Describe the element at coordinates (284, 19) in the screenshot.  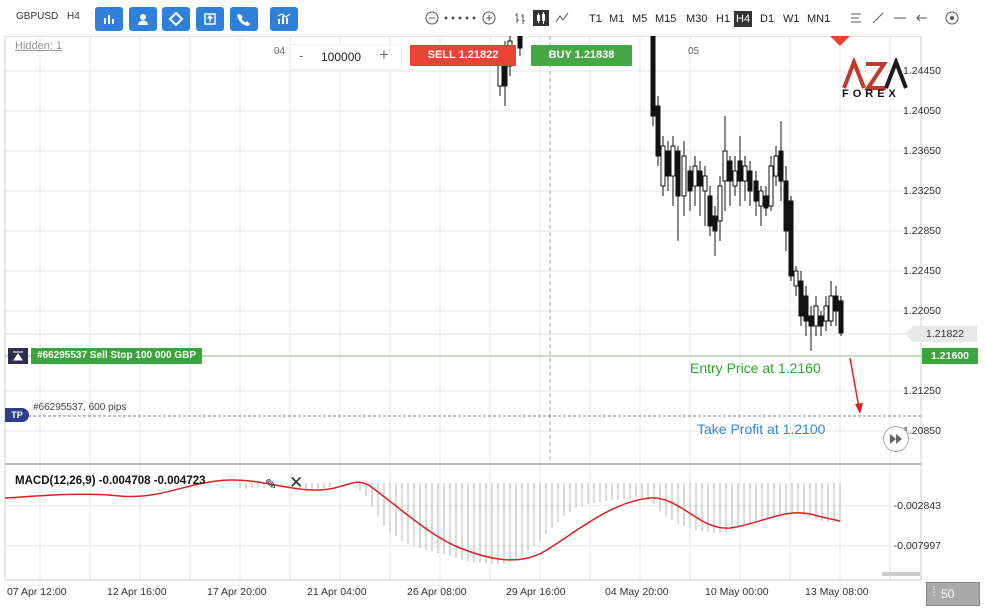
I see `indicators-icon` at that location.